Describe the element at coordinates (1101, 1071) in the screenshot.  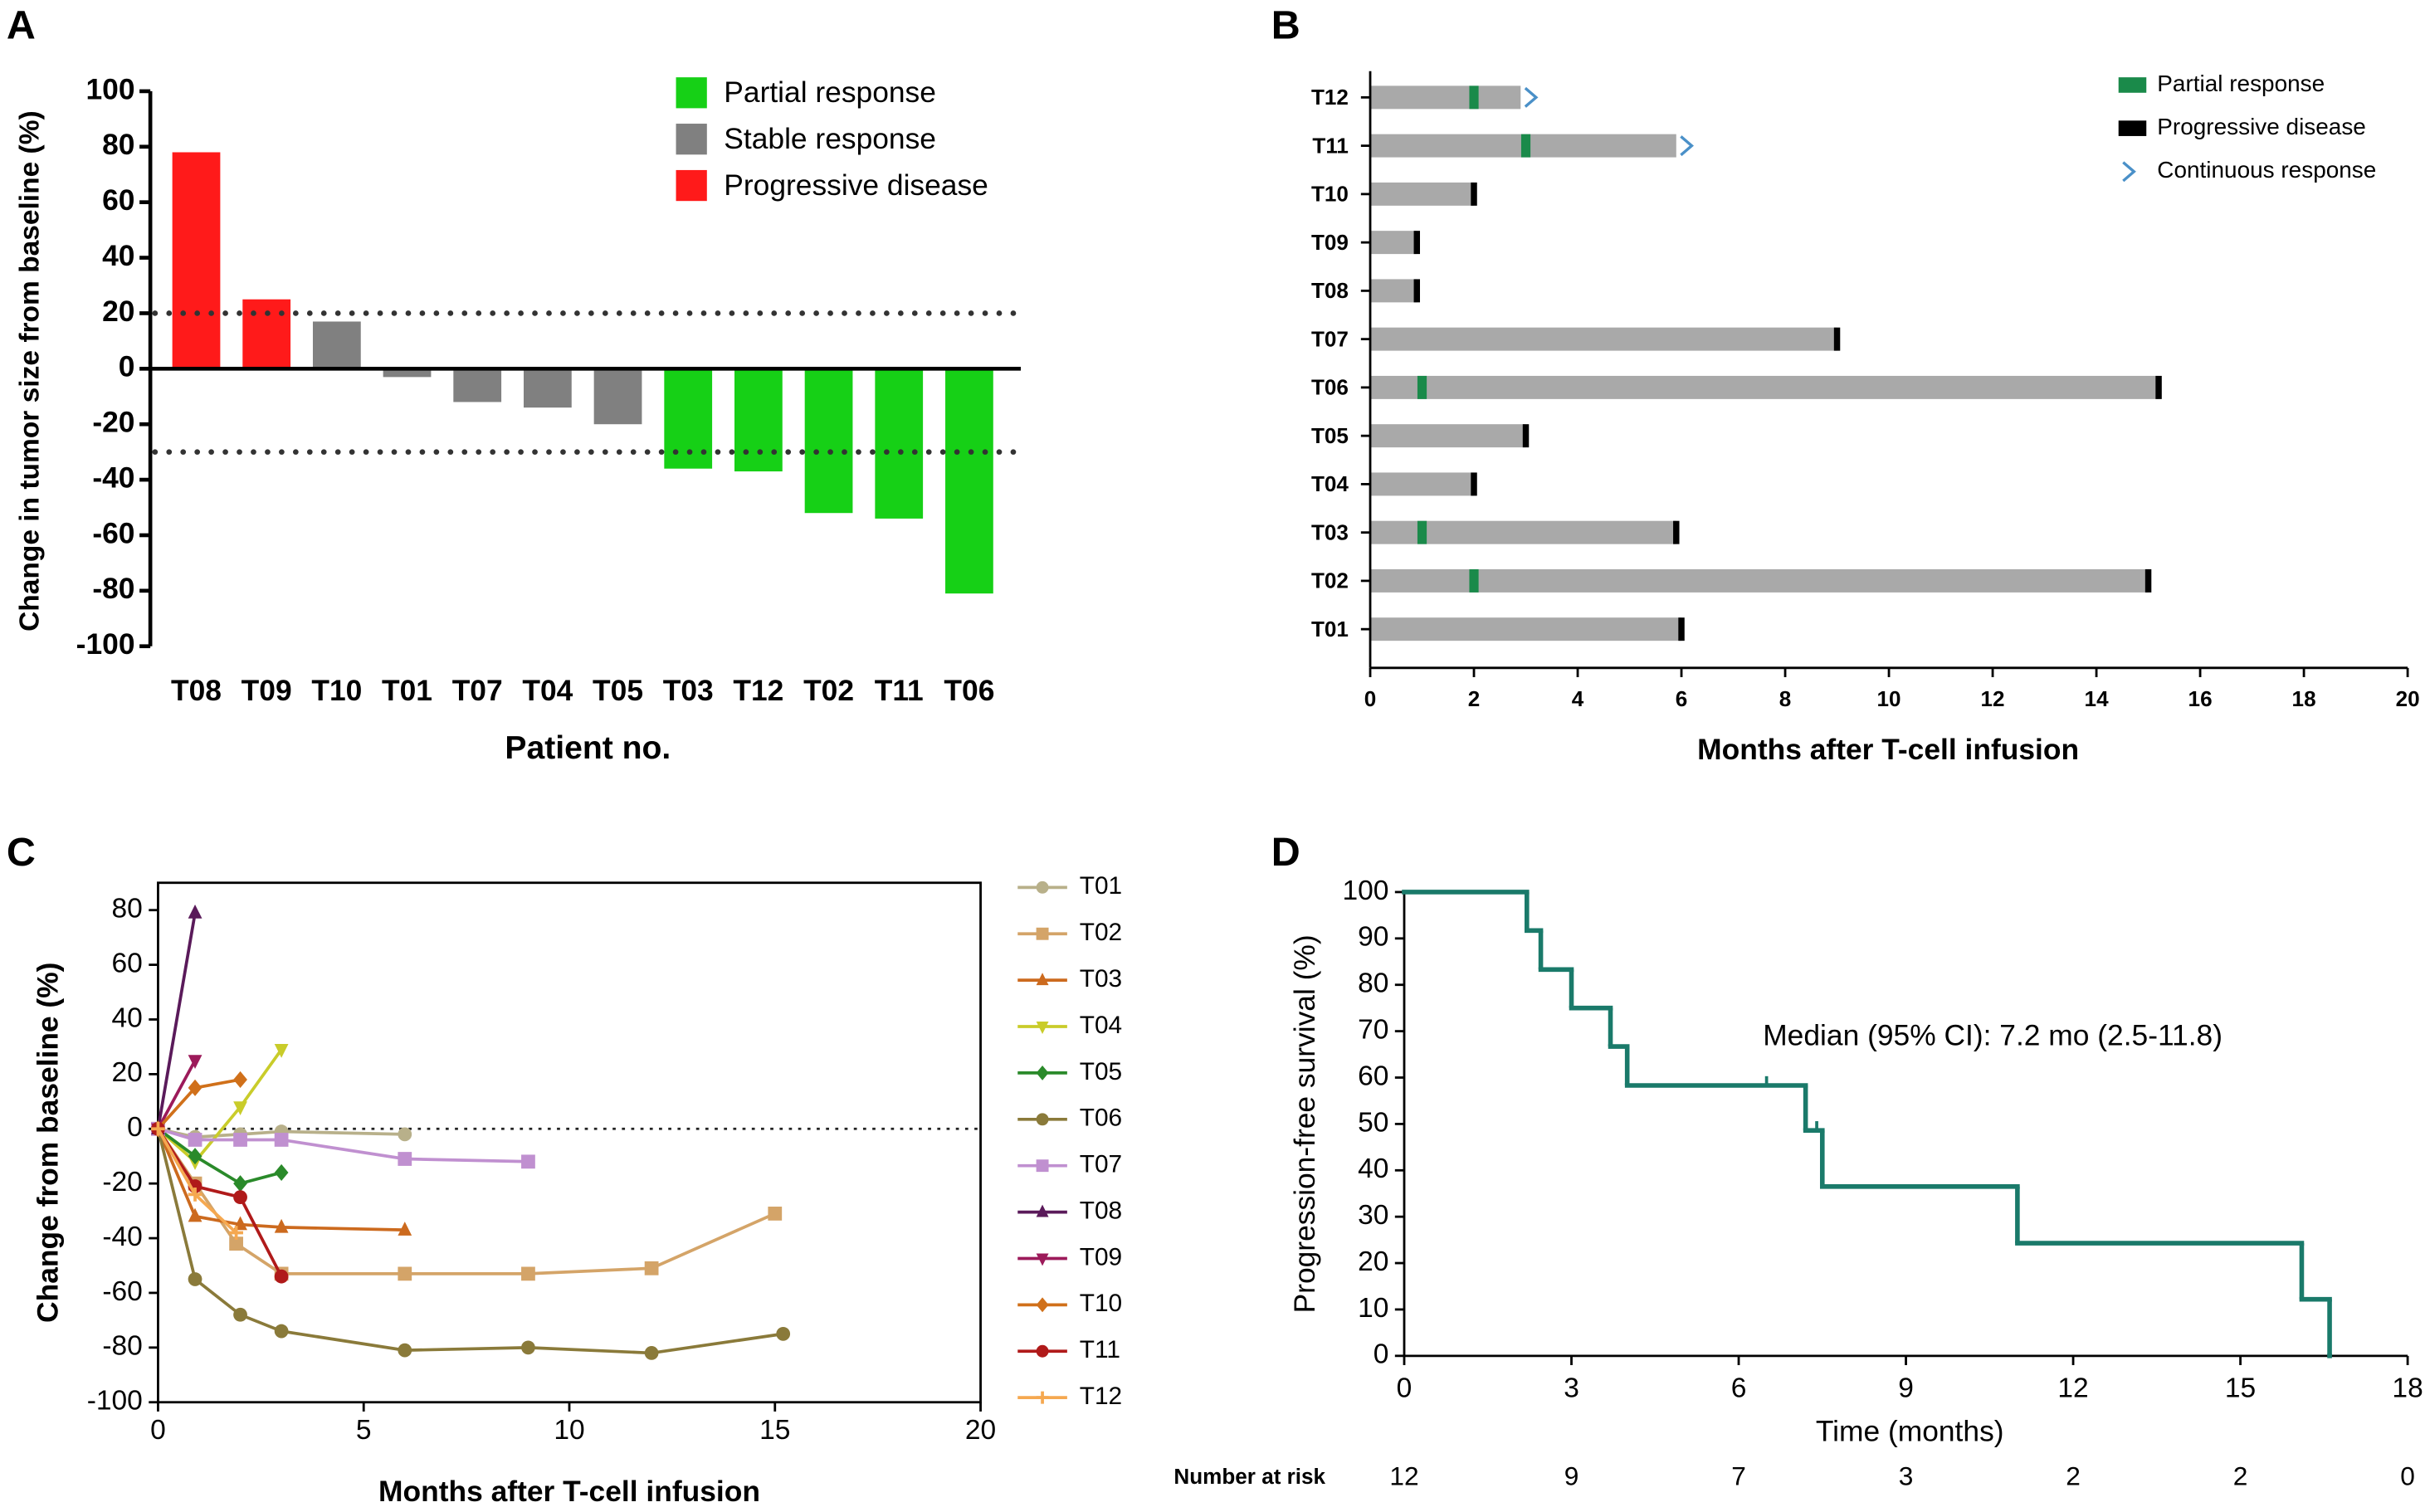
I see `legend-label: T05` at that location.